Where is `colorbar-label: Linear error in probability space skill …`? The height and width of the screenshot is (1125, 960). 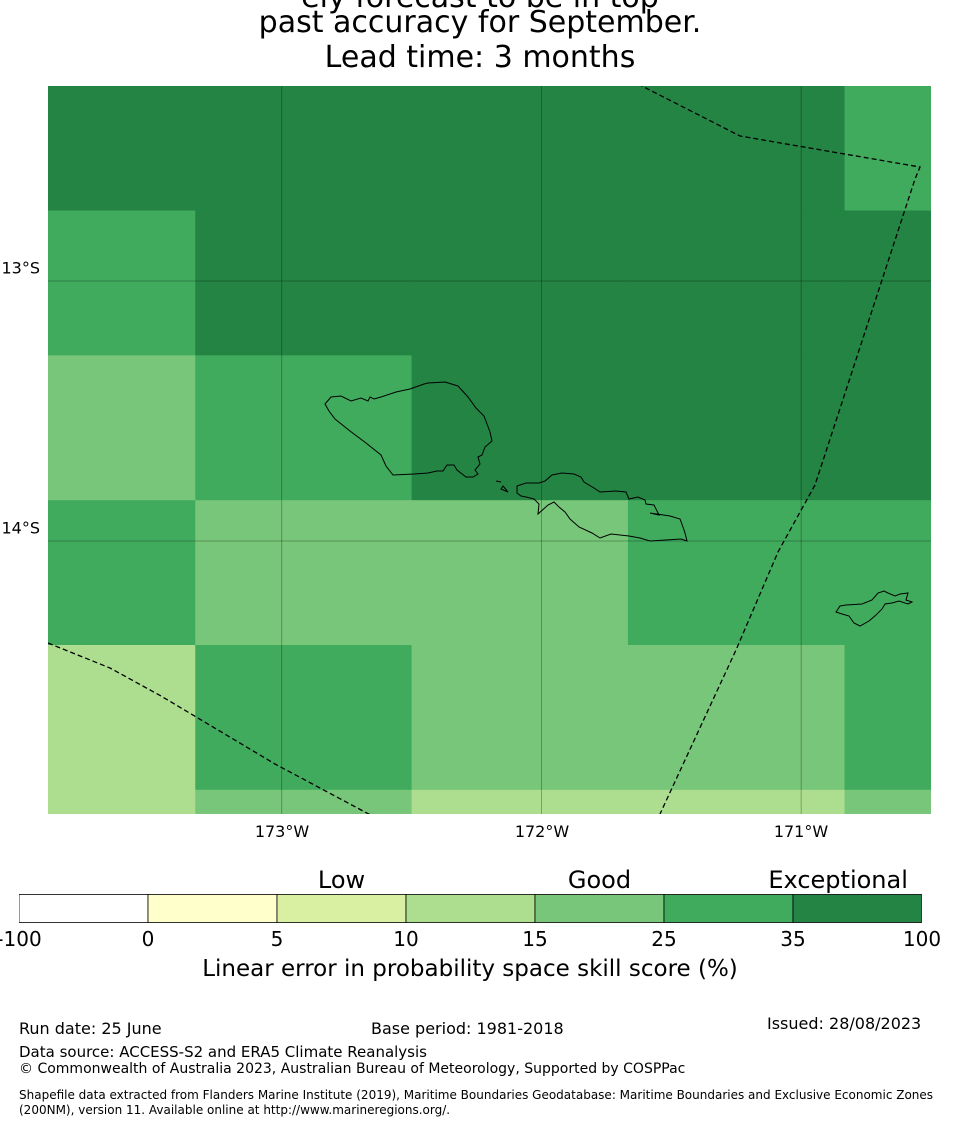 colorbar-label: Linear error in probability space skill … is located at coordinates (470, 969).